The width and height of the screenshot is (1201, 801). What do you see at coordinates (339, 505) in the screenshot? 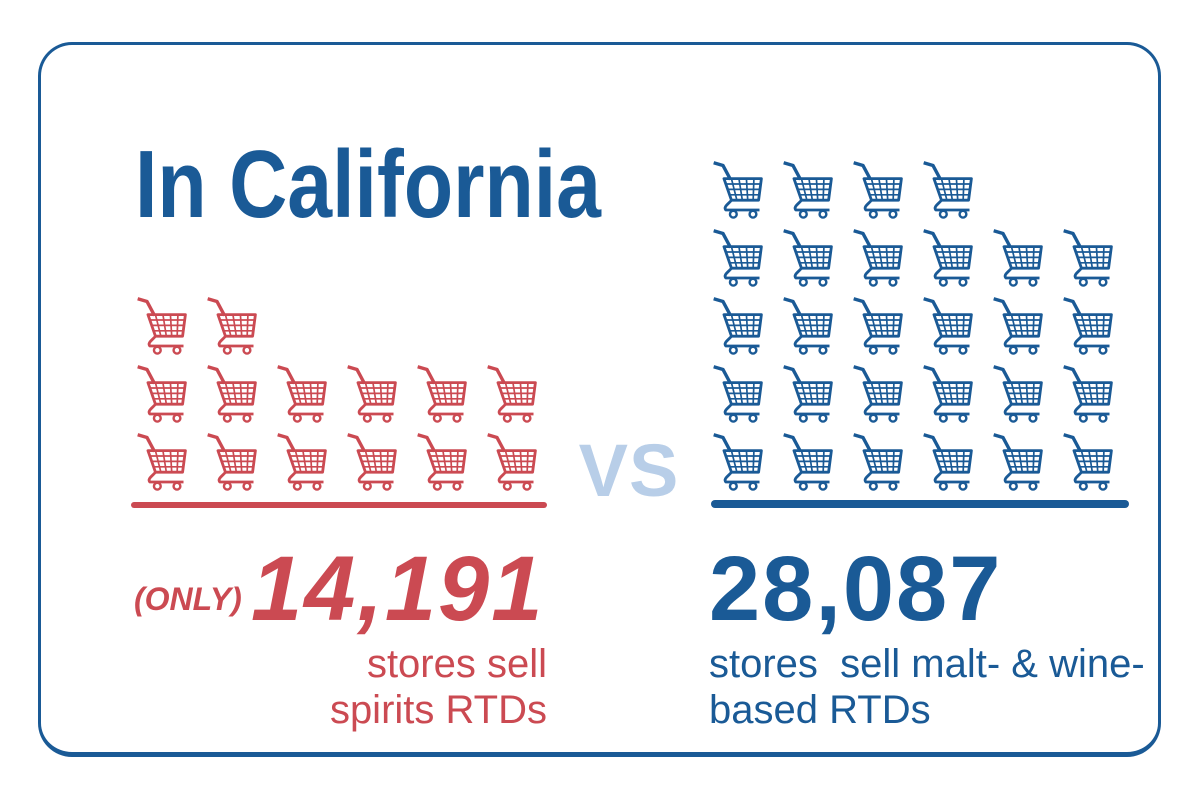
I see `spirits-divider` at bounding box center [339, 505].